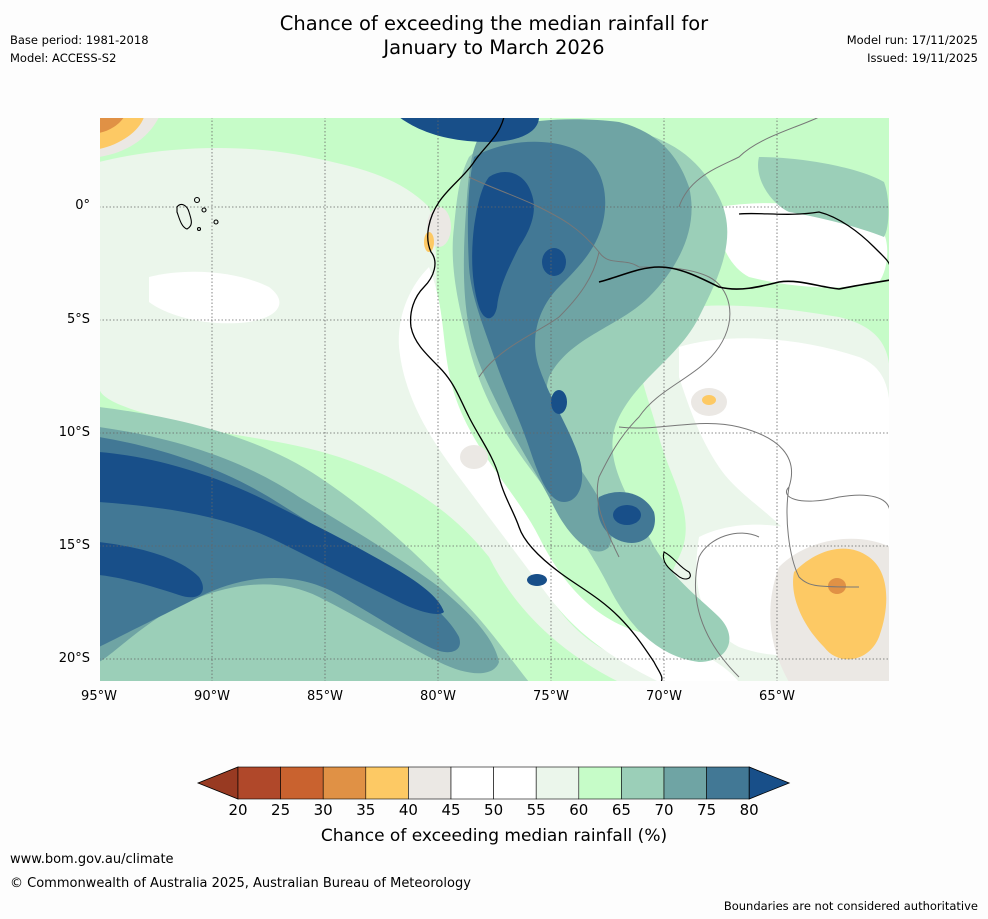 This screenshot has width=988, height=919. I want to click on colorbar-tick-75: 75, so click(707, 810).